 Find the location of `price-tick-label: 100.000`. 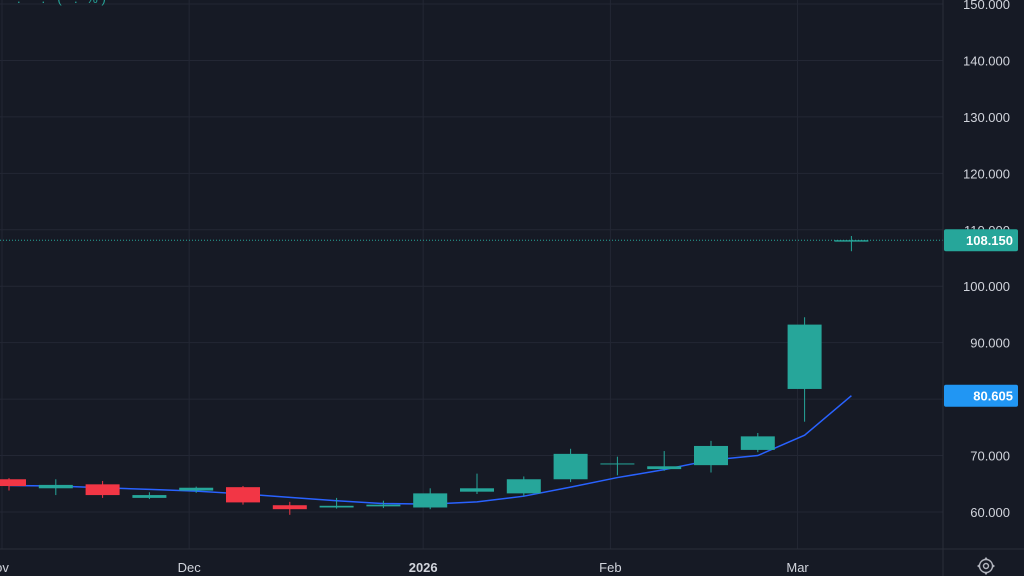

price-tick-label: 100.000 is located at coordinates (986, 286).